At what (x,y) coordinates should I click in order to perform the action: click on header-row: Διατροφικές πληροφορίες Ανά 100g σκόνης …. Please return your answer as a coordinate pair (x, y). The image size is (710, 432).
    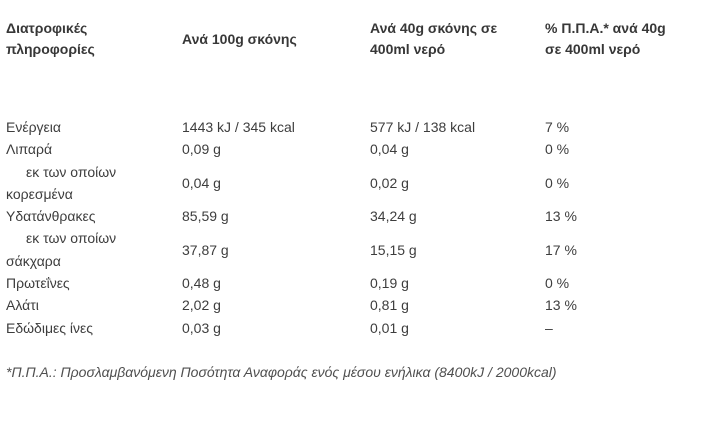
    Looking at the image, I should click on (356, 37).